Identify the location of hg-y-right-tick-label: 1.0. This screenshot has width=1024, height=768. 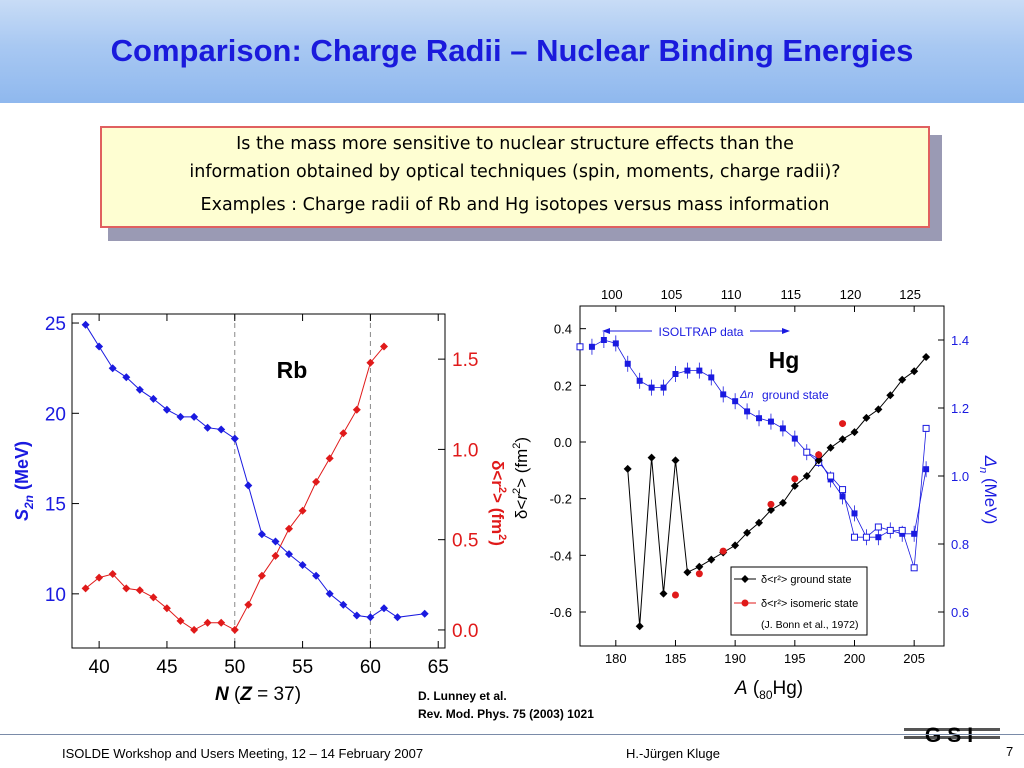
(960, 476).